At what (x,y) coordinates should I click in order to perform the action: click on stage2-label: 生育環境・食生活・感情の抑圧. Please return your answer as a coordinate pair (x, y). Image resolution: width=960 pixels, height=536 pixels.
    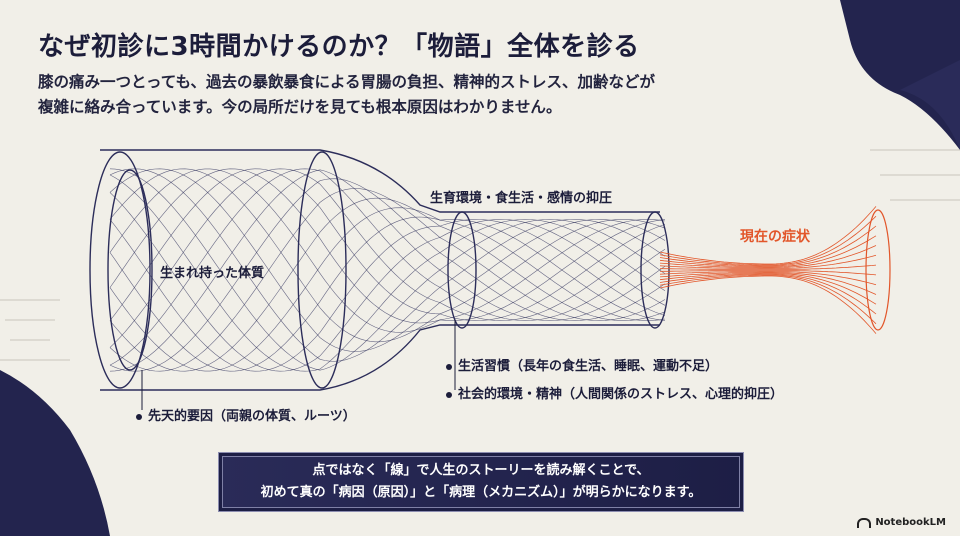
    Looking at the image, I should click on (521, 198).